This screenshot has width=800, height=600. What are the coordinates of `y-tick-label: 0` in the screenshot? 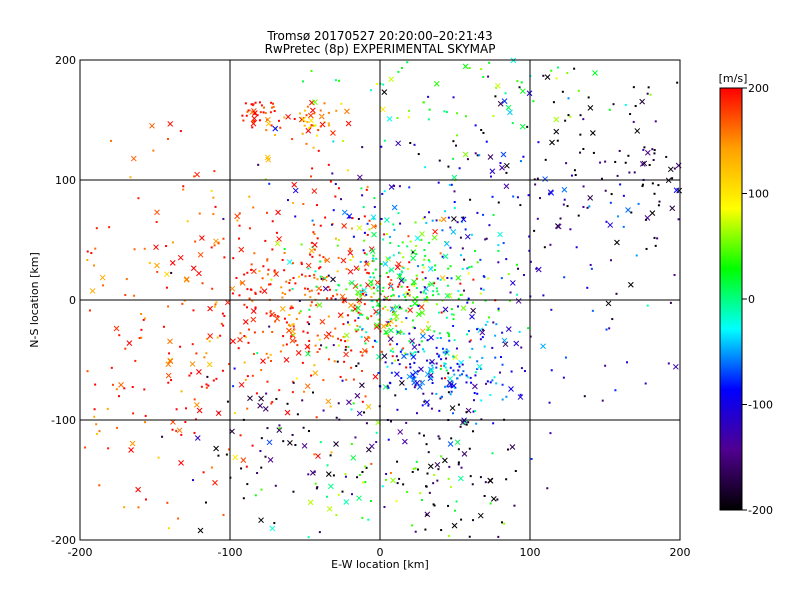 It's located at (72, 300).